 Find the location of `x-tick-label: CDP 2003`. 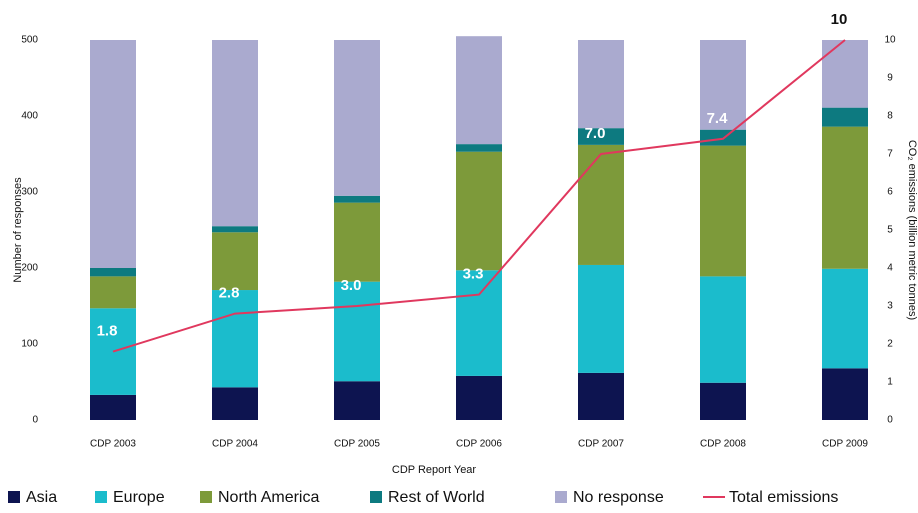

x-tick-label: CDP 2003 is located at coordinates (113, 444).